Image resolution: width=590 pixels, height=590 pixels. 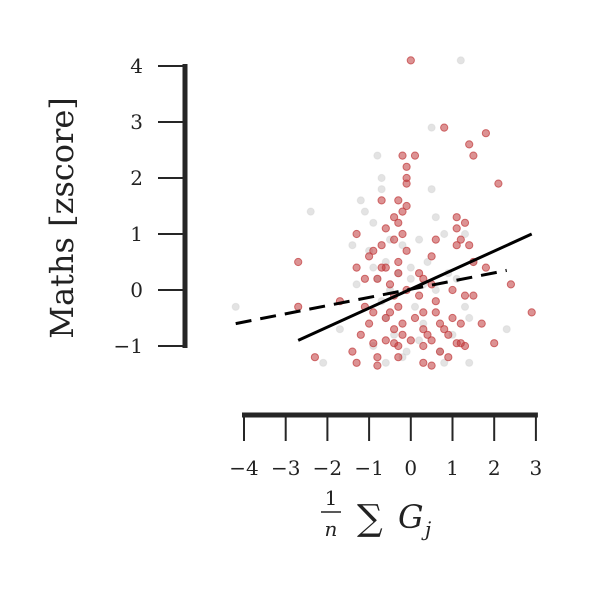 I want to click on y-axis: −1 0 1 2 3 4, so click(x=151, y=206).